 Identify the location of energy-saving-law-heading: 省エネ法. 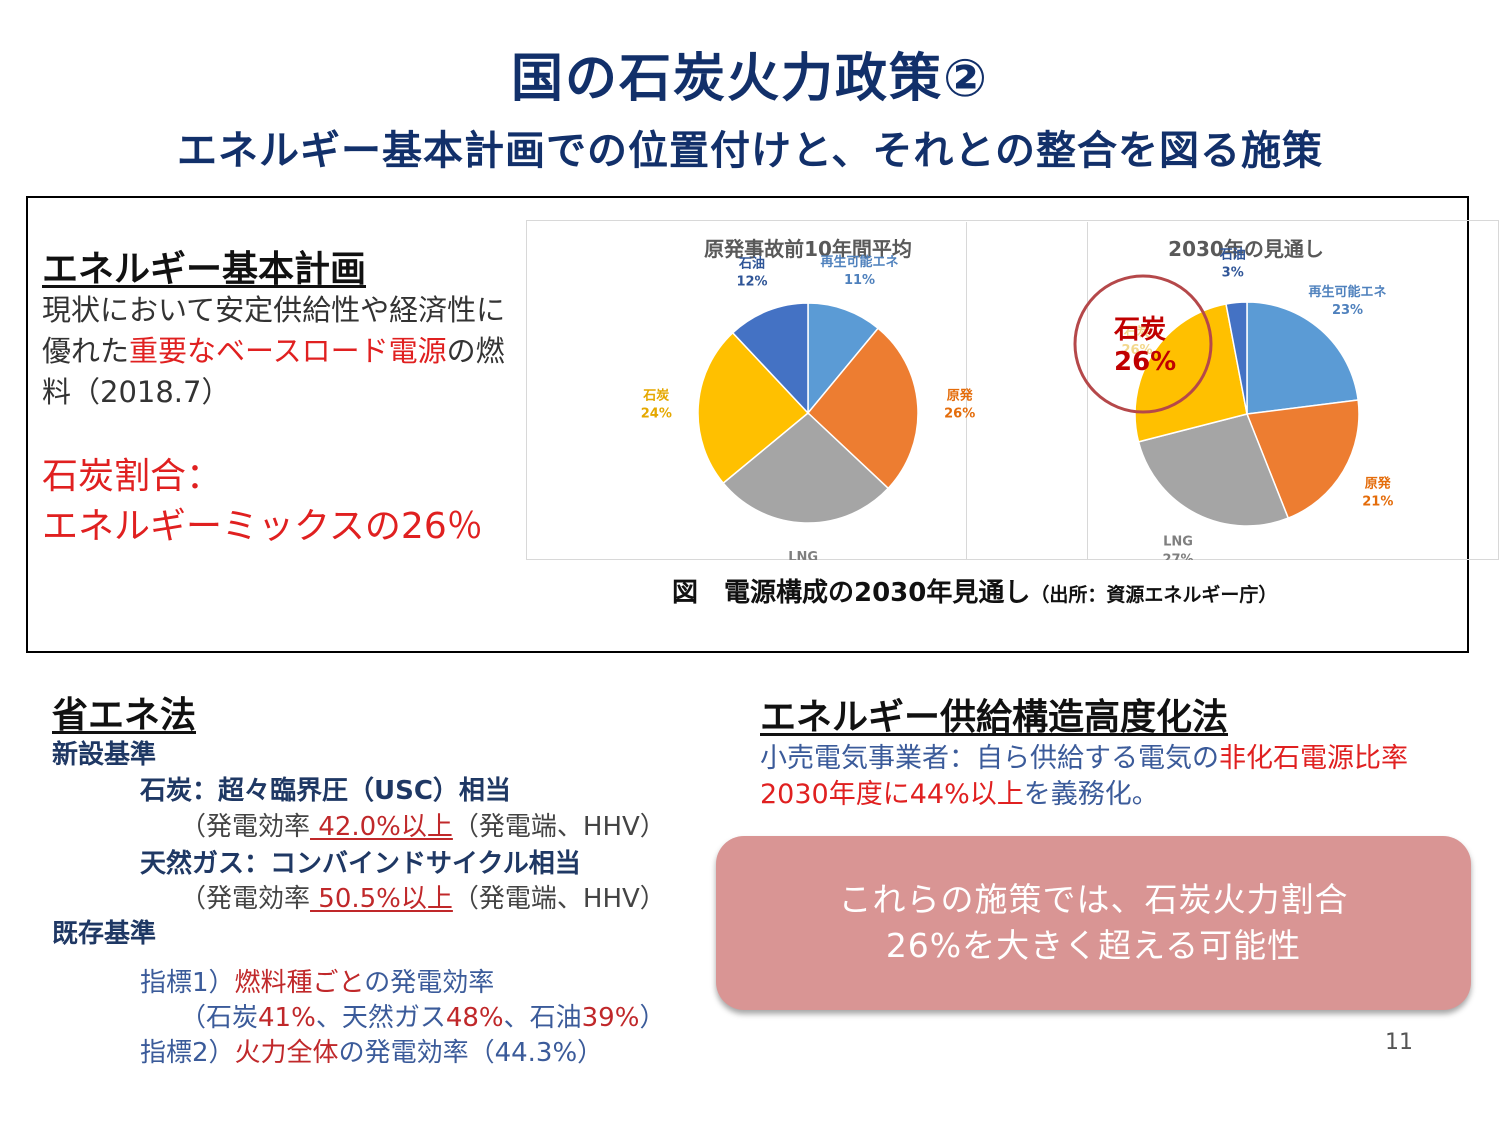
(124, 715).